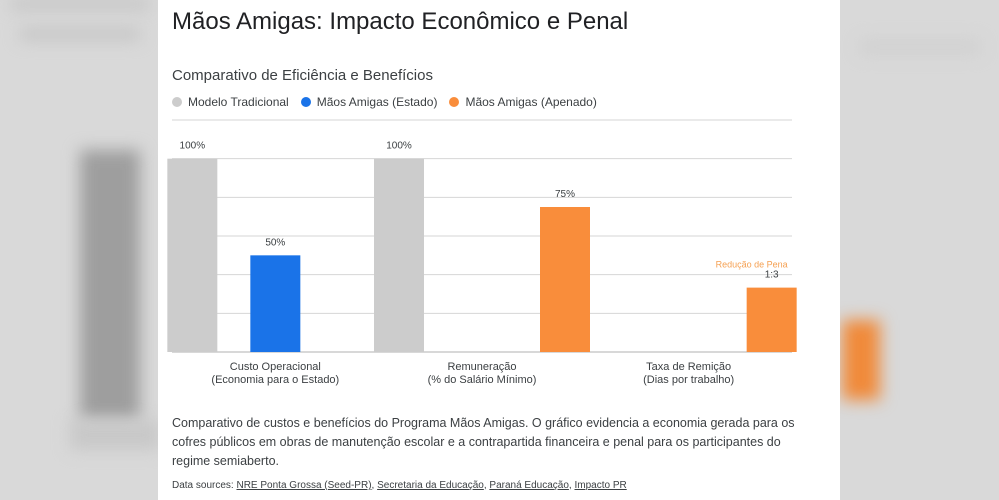 The height and width of the screenshot is (500, 999). Describe the element at coordinates (177, 102) in the screenshot. I see `legend-swatch-gray` at that location.